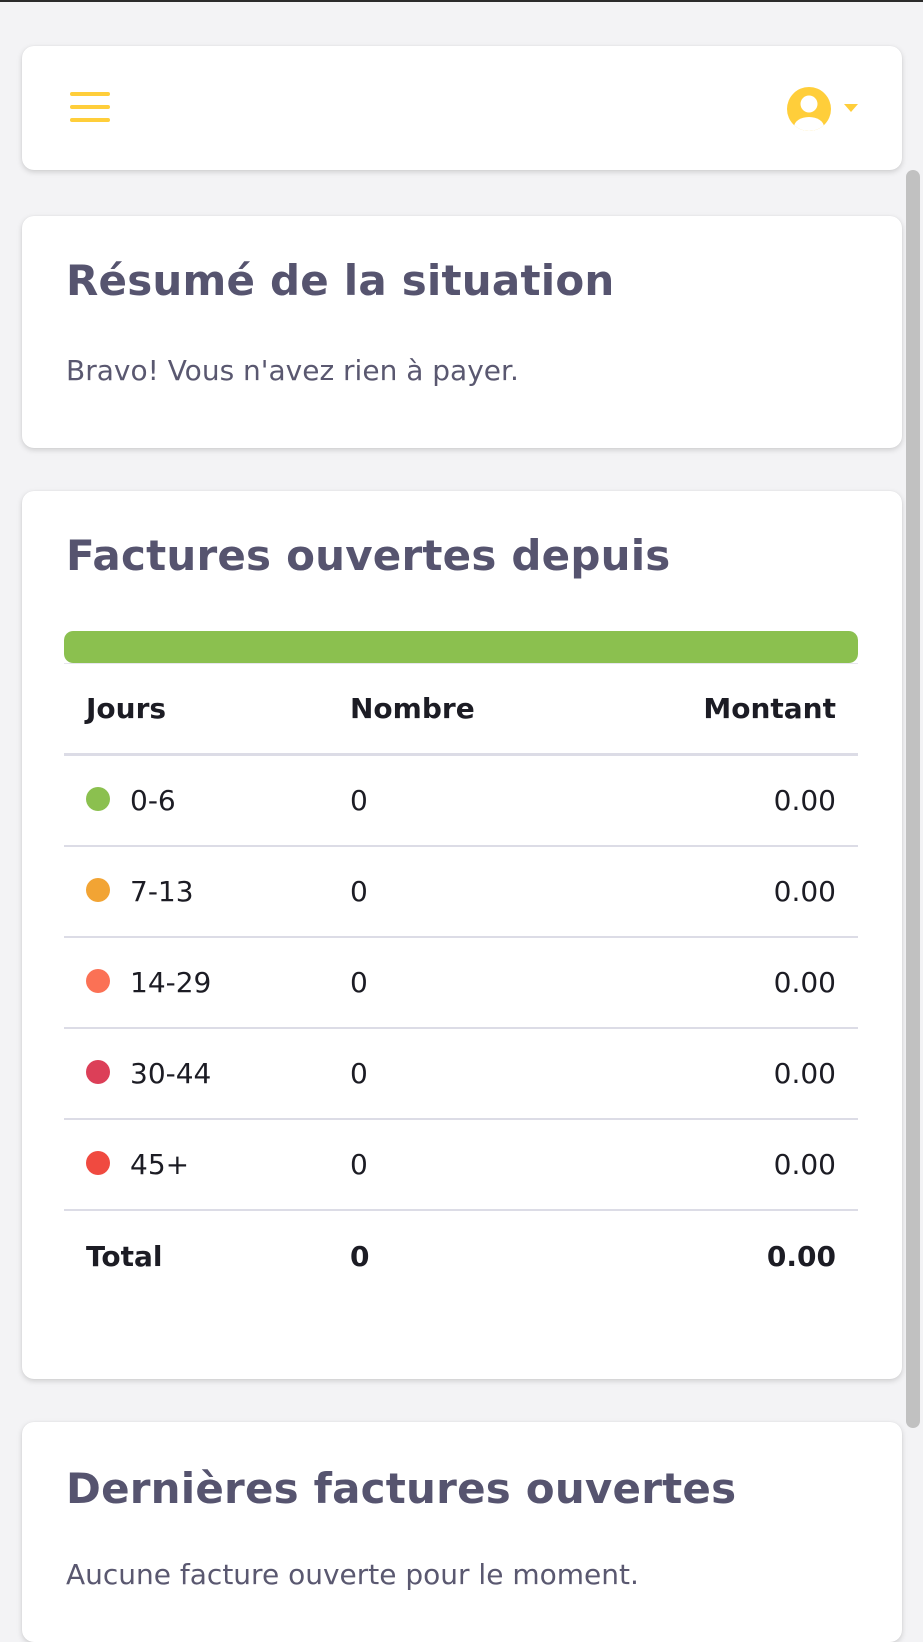 The width and height of the screenshot is (923, 1642). I want to click on summary-title: Résumé de la situation, so click(340, 280).